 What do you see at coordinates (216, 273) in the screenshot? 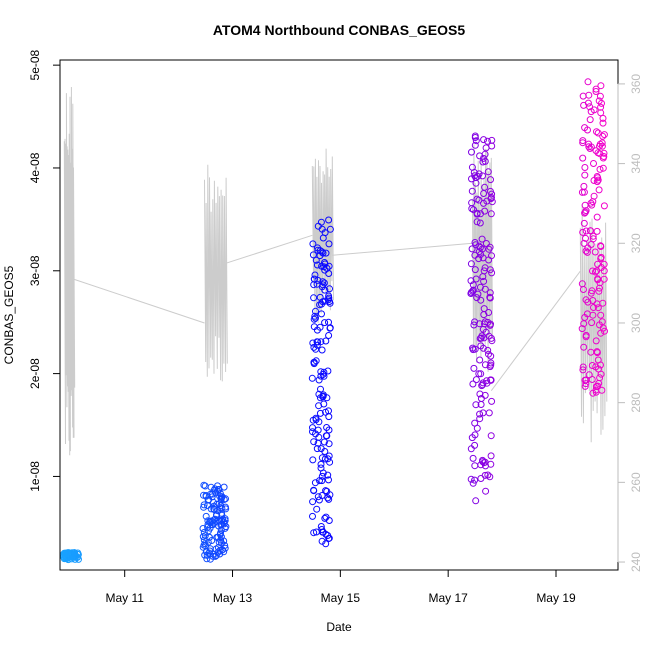
I see `gray-spike-segment` at bounding box center [216, 273].